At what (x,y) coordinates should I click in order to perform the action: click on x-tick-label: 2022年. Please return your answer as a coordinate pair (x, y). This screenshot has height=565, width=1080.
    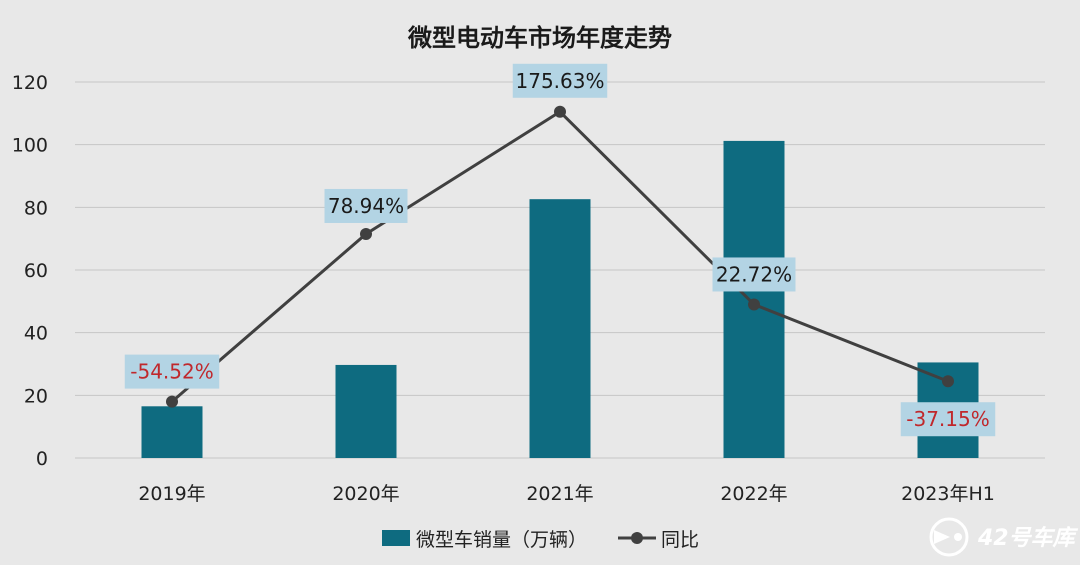
    Looking at the image, I should click on (753, 494).